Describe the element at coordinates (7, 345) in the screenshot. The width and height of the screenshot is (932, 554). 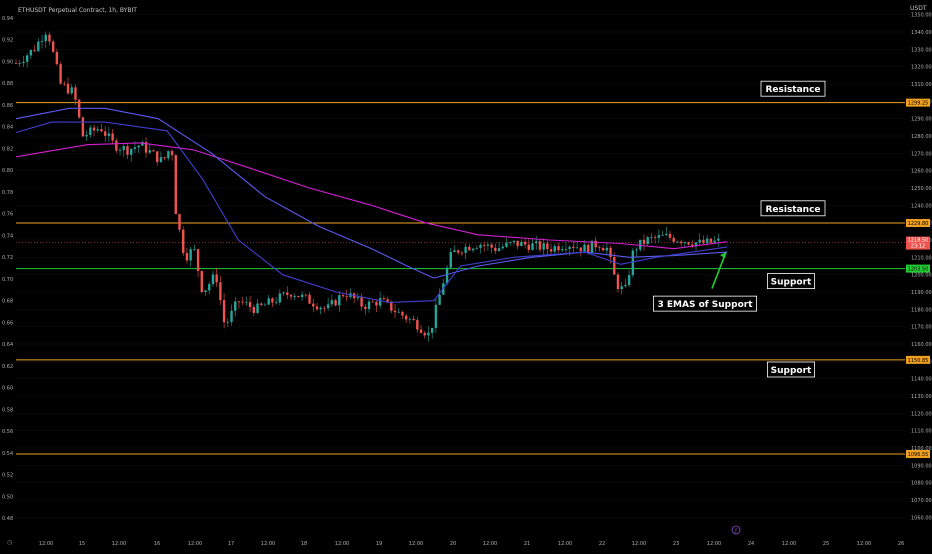
I see `left-tick-15: 0.64` at that location.